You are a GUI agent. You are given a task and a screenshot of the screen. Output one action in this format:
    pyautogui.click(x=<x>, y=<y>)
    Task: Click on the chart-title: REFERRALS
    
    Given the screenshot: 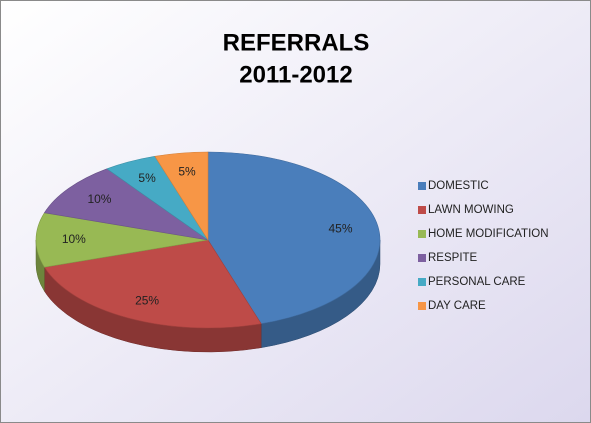 What is the action you would take?
    pyautogui.click(x=296, y=42)
    